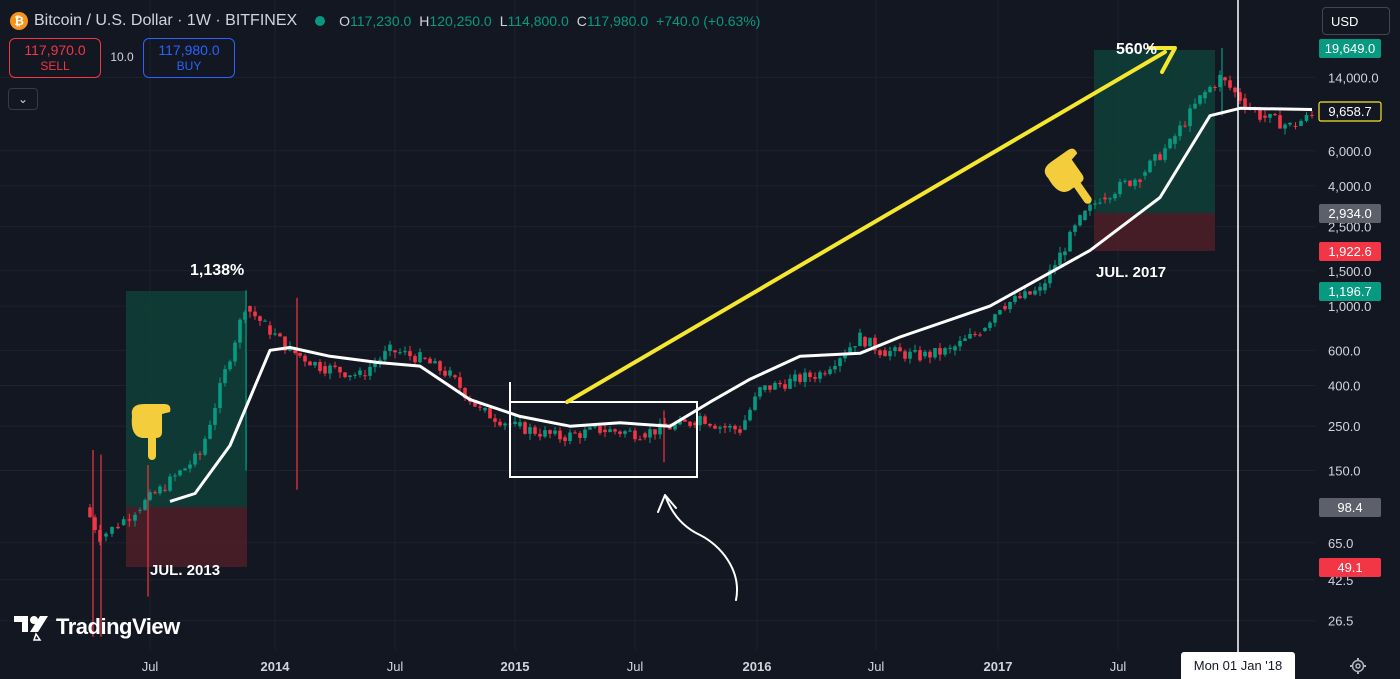 The height and width of the screenshot is (679, 1400). I want to click on spread-value: 10.0, so click(122, 57).